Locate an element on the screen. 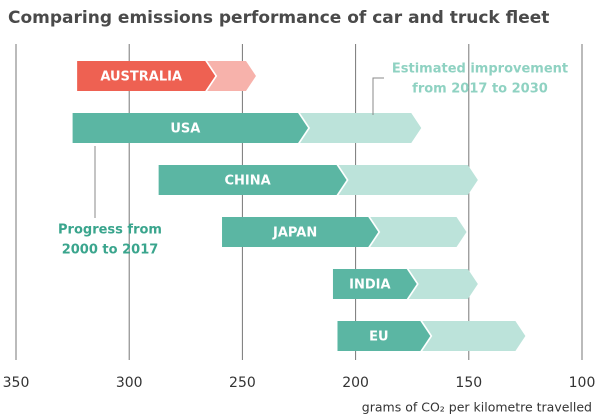  category-label: CHINA is located at coordinates (247, 181).